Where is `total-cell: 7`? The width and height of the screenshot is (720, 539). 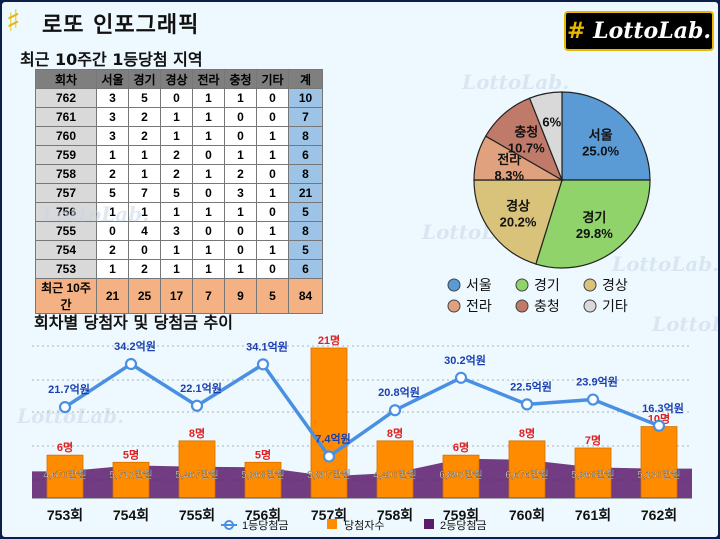 total-cell: 7 is located at coordinates (305, 117).